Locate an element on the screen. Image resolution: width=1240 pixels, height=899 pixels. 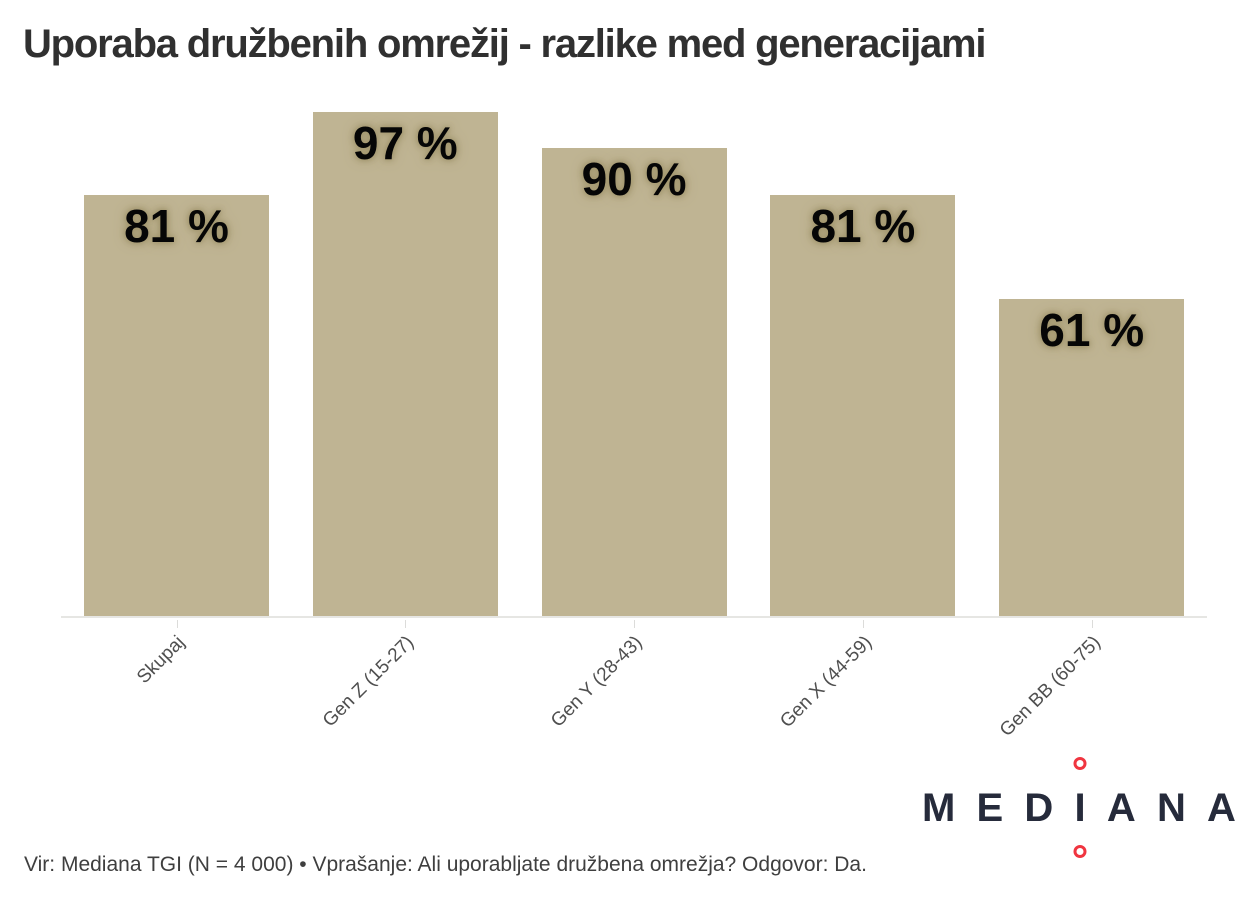
bar-value-label: 90 % is located at coordinates (634, 179).